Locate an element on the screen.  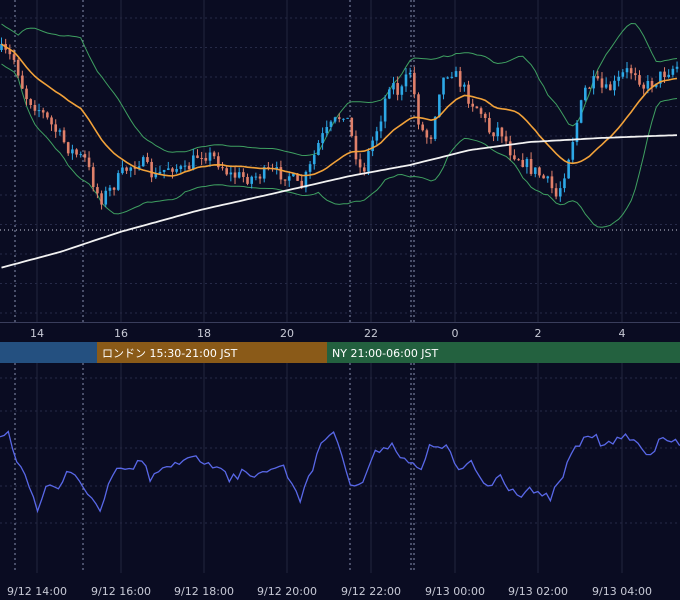
time-tick-label: 9/12 14:00 is located at coordinates (37, 591).